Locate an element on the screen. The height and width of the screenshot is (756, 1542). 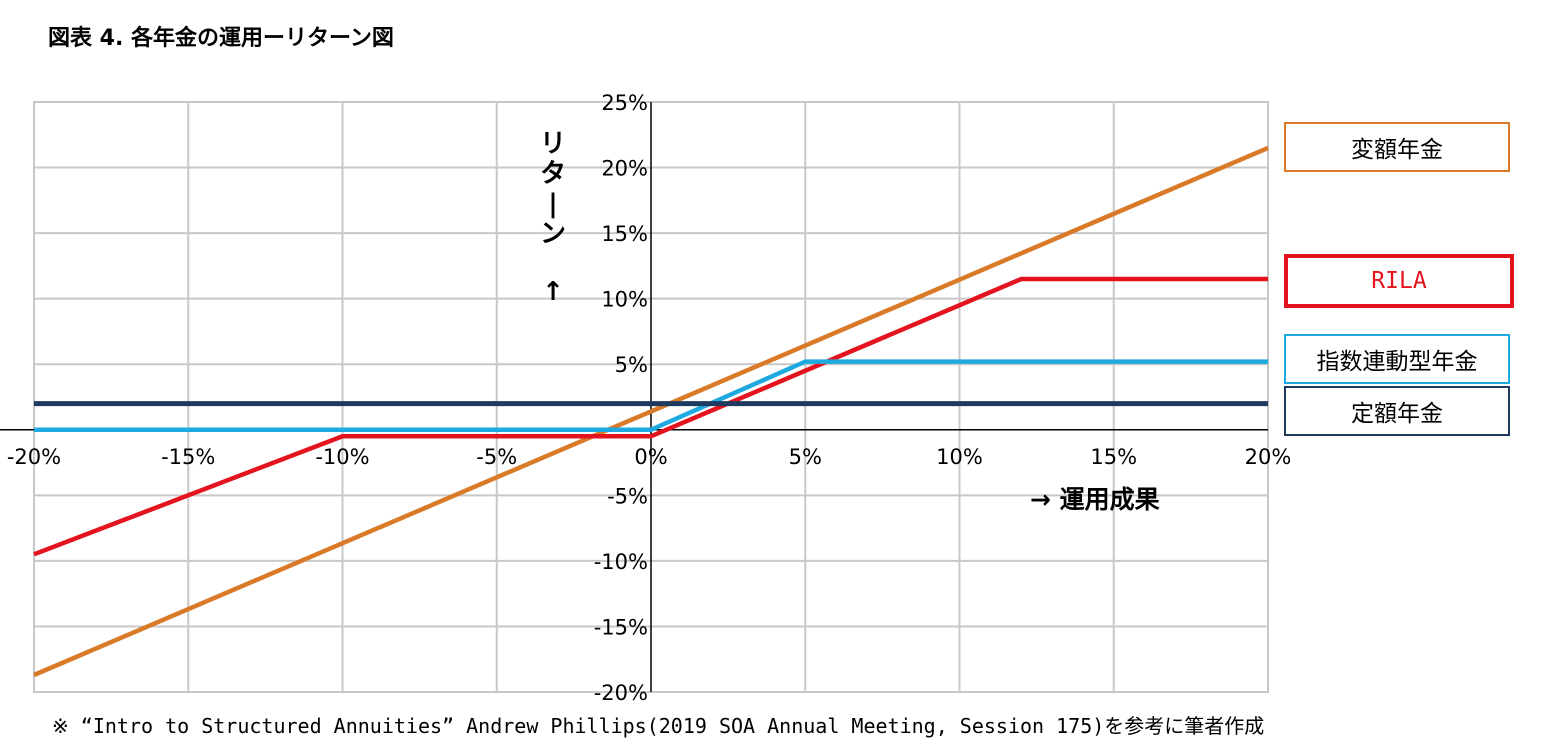
x-tick-label: -15% is located at coordinates (188, 457).